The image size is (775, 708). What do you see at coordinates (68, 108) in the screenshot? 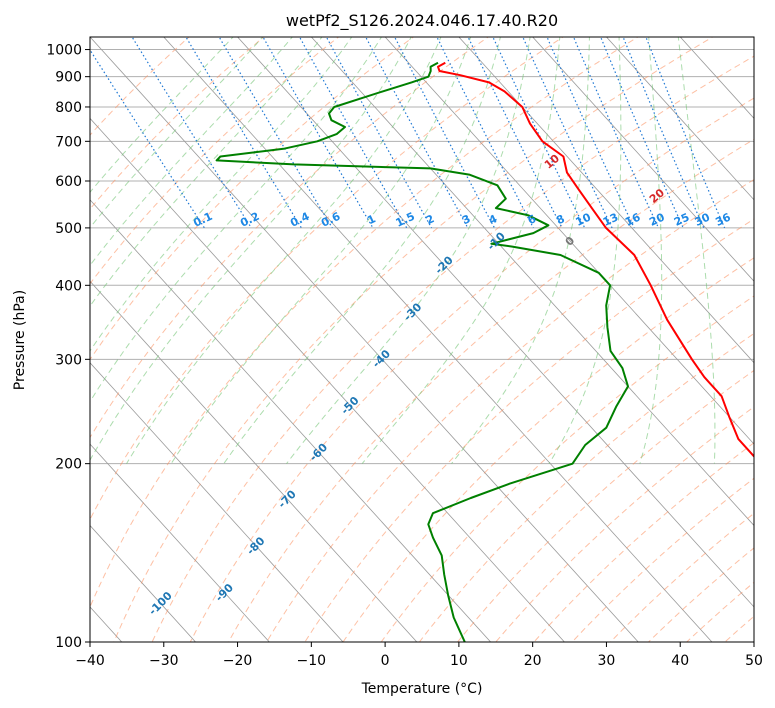
I see `y-tick-label: 800` at bounding box center [68, 108].